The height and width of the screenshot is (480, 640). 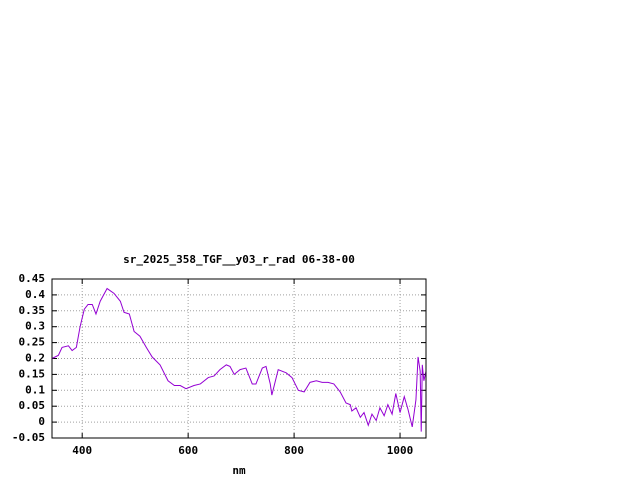 What do you see at coordinates (41, 421) in the screenshot?
I see `y-tick-label: 0` at bounding box center [41, 421].